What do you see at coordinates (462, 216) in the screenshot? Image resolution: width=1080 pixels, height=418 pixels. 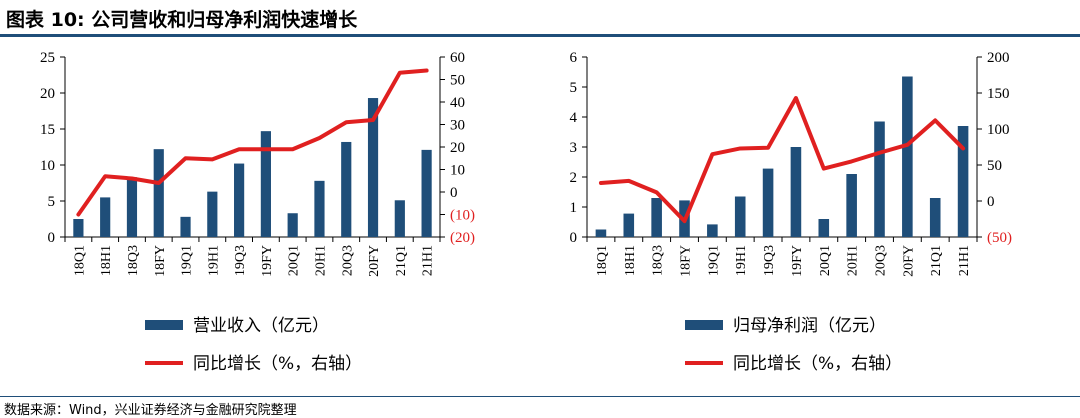 I see `y-right-tick-label: (10)` at bounding box center [462, 216].